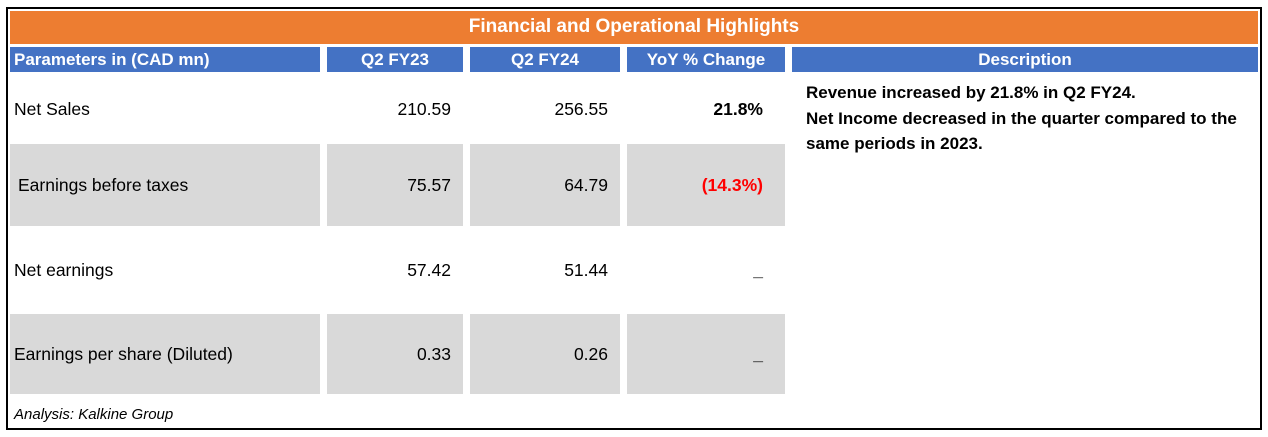 This screenshot has height=437, width=1268. What do you see at coordinates (395, 354) in the screenshot?
I see `row-eps-diluted-q2fy23: 0.33` at bounding box center [395, 354].